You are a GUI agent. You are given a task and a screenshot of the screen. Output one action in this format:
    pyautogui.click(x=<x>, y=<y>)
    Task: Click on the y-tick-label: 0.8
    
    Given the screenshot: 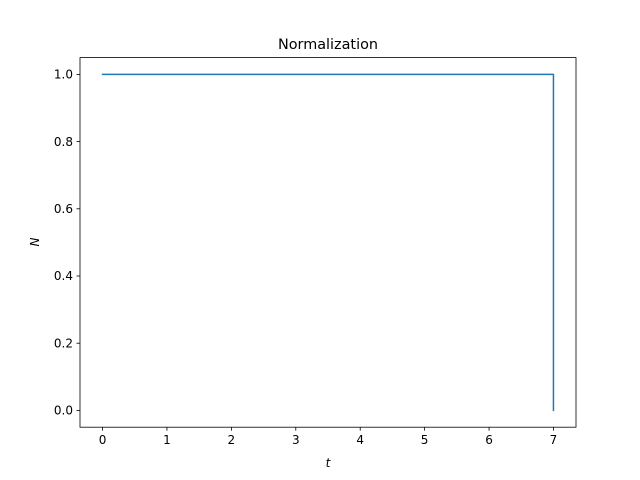 What is the action you would take?
    pyautogui.click(x=63, y=142)
    